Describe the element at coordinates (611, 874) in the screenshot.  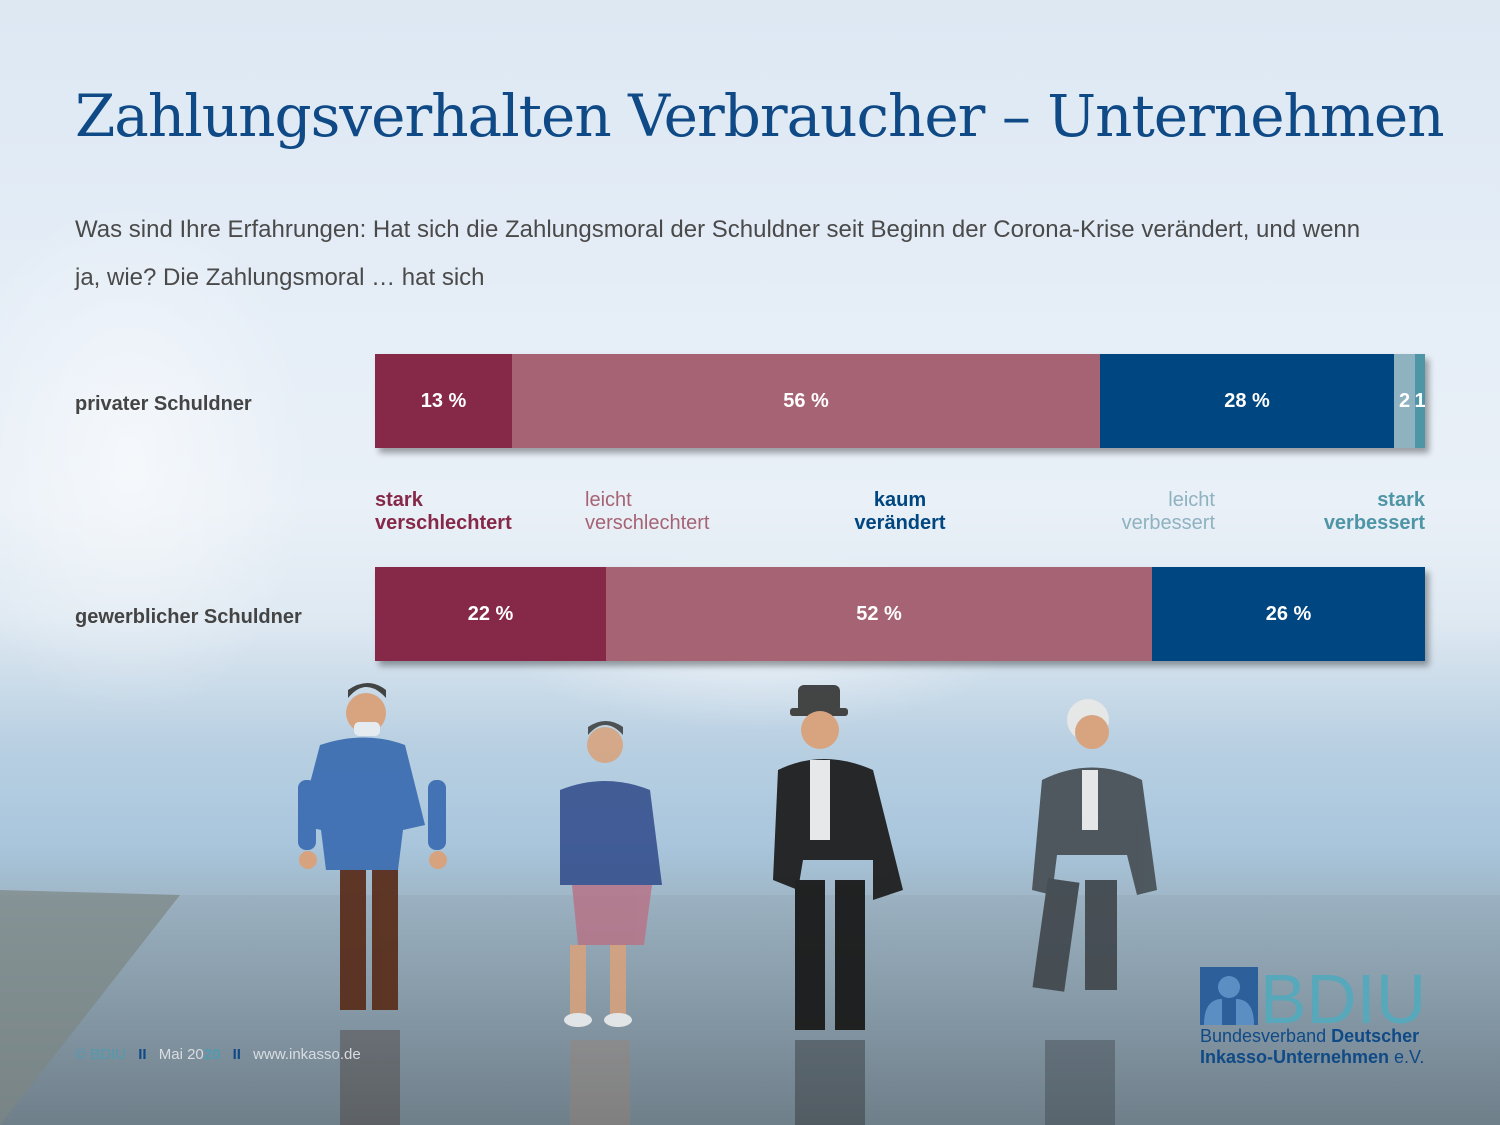
I see `figure-woman-blue-jacket` at that location.